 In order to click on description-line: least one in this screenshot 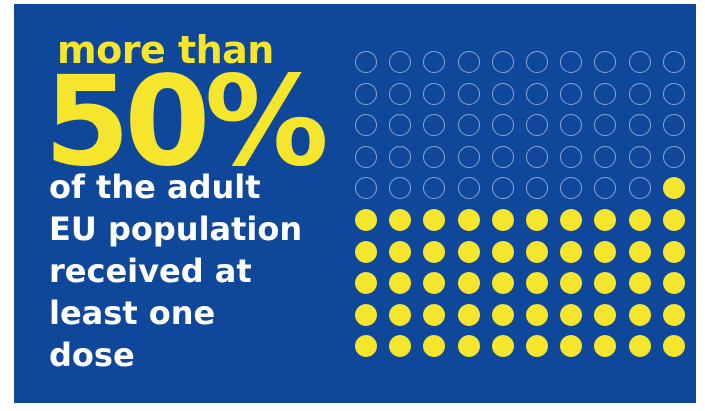, I will do `click(132, 313)`.